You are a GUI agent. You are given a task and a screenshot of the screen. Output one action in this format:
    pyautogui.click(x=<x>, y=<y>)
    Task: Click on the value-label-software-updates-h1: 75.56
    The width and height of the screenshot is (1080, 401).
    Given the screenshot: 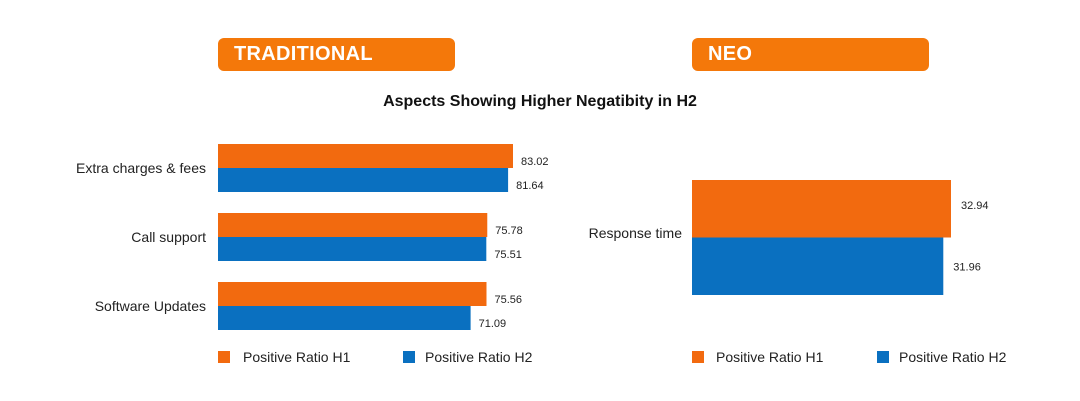 What is the action you would take?
    pyautogui.click(x=508, y=300)
    